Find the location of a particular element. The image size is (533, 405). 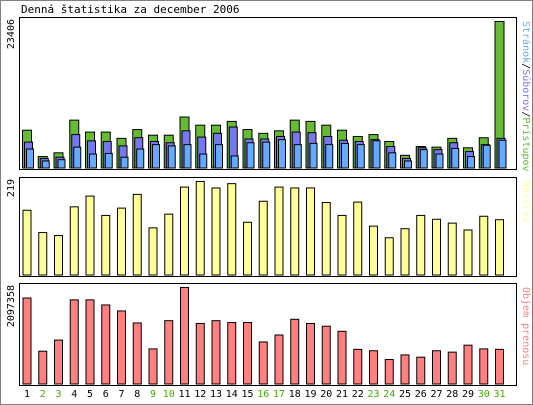

x-tick-label-17: 17 is located at coordinates (279, 394).